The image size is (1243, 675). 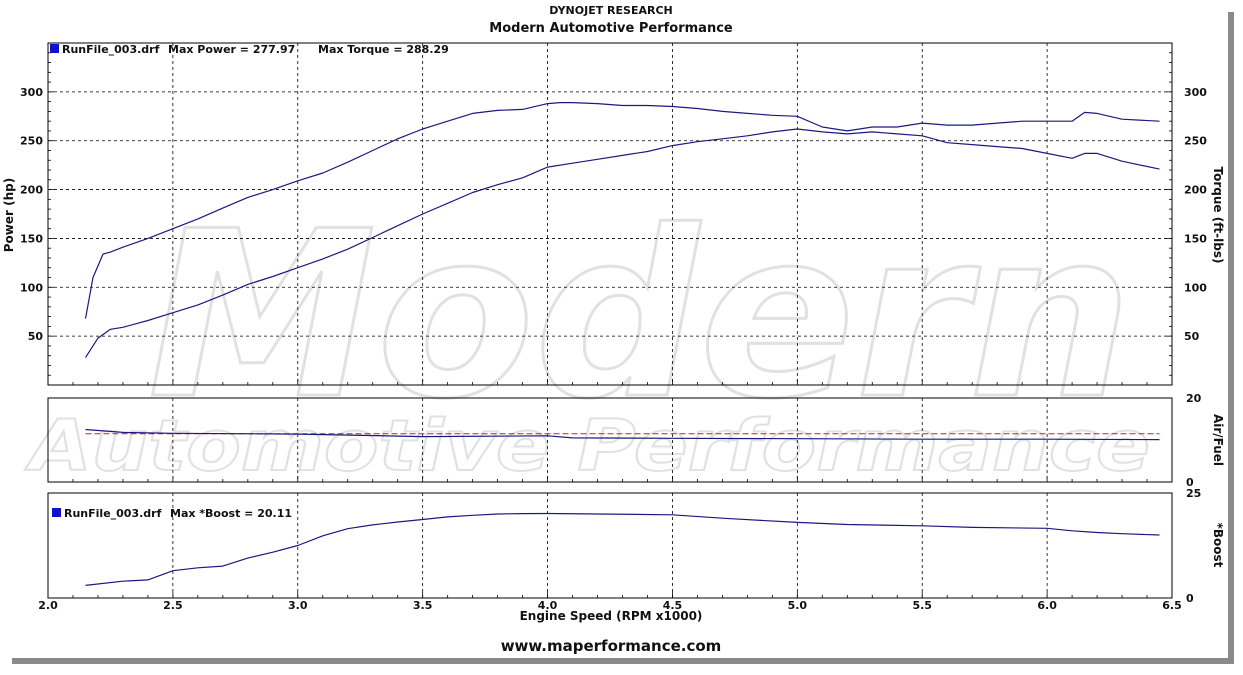 I want to click on y-tick-label-right: 200, so click(x=1195, y=190).